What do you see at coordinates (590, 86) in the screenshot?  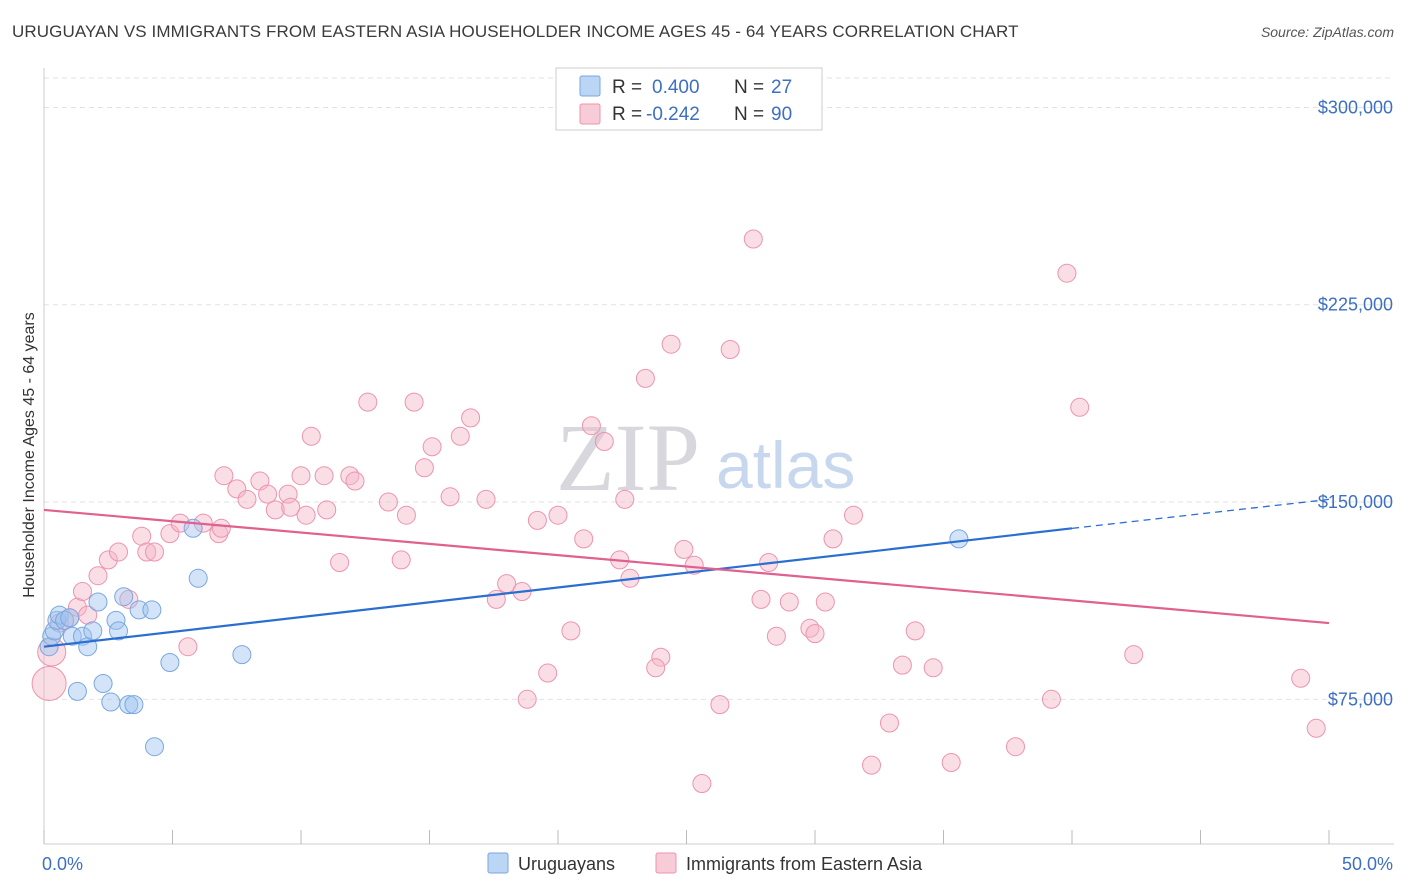 I see `stats-swatch-uruguayans` at bounding box center [590, 86].